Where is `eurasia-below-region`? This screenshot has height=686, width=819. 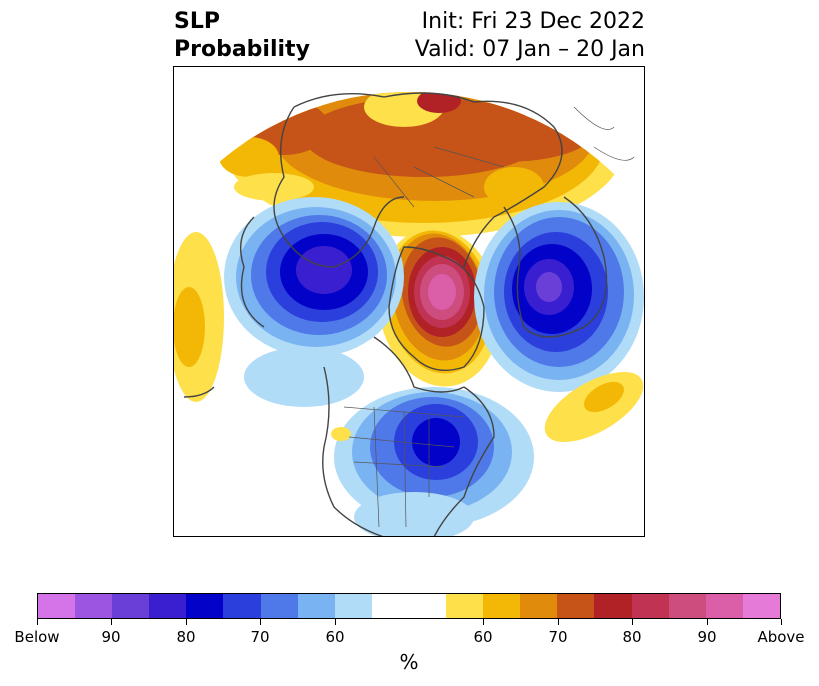
eurasia-below-region is located at coordinates (559, 297).